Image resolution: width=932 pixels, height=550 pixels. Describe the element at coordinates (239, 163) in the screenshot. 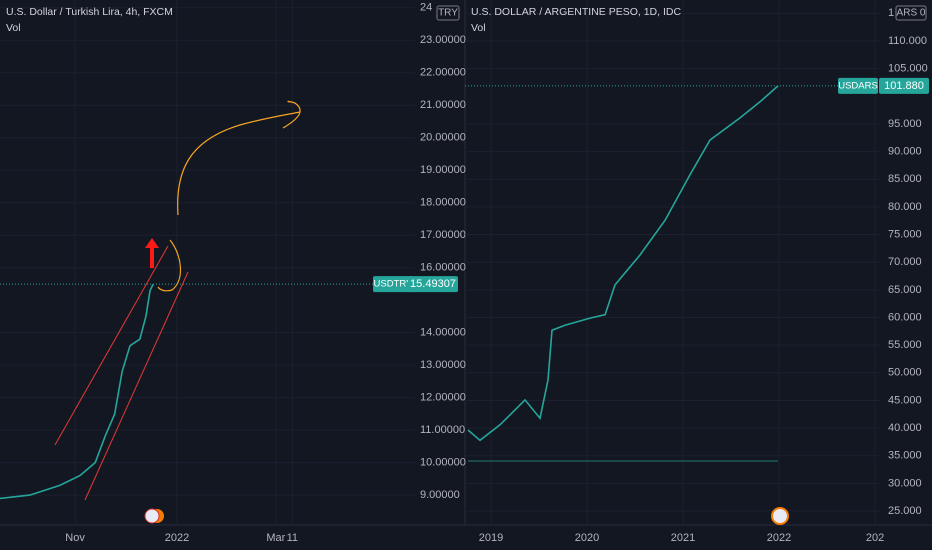

I see `forecast-curve` at that location.